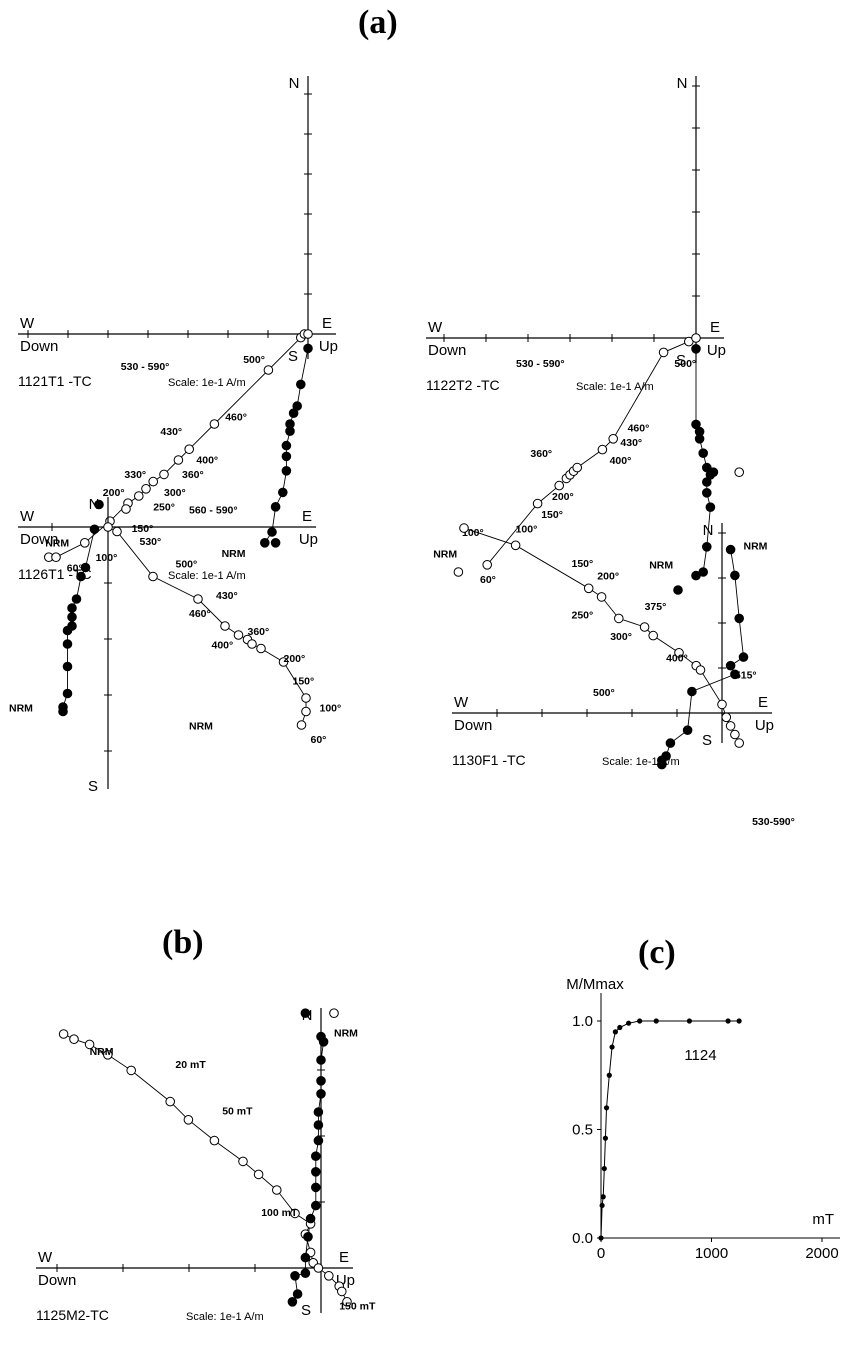 This screenshot has width=843, height=1348. What do you see at coordinates (463, 385) in the screenshot?
I see `specimen-id: 1122T2 -TC` at bounding box center [463, 385].